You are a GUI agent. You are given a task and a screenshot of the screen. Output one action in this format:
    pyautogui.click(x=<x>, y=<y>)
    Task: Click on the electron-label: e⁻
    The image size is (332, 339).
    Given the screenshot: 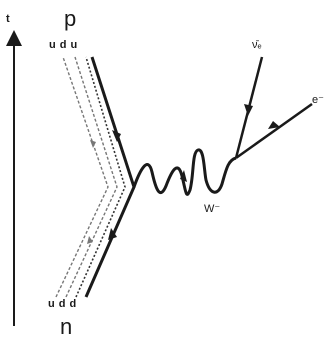 What is the action you would take?
    pyautogui.click(x=318, y=100)
    